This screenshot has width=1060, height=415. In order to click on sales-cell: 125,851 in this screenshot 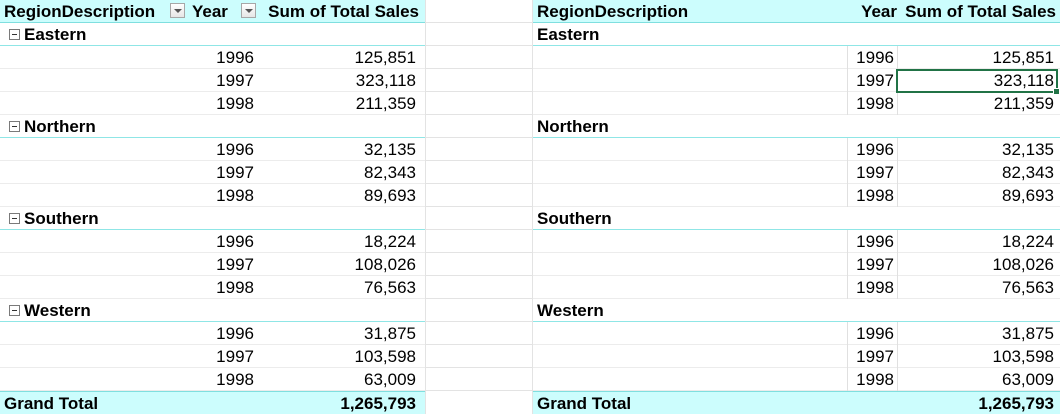, I will do `click(978, 57)`.